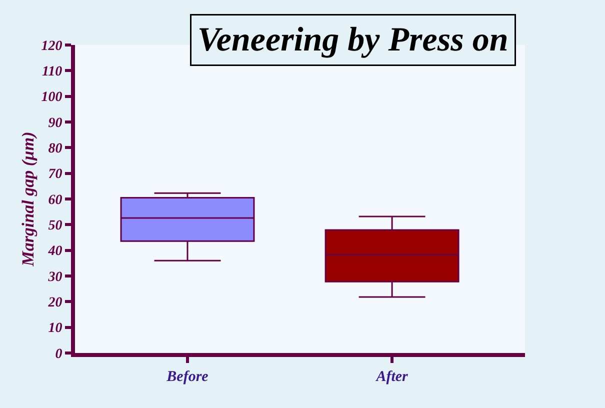 This screenshot has height=408, width=605. I want to click on y-tick-label: 20, so click(54, 303).